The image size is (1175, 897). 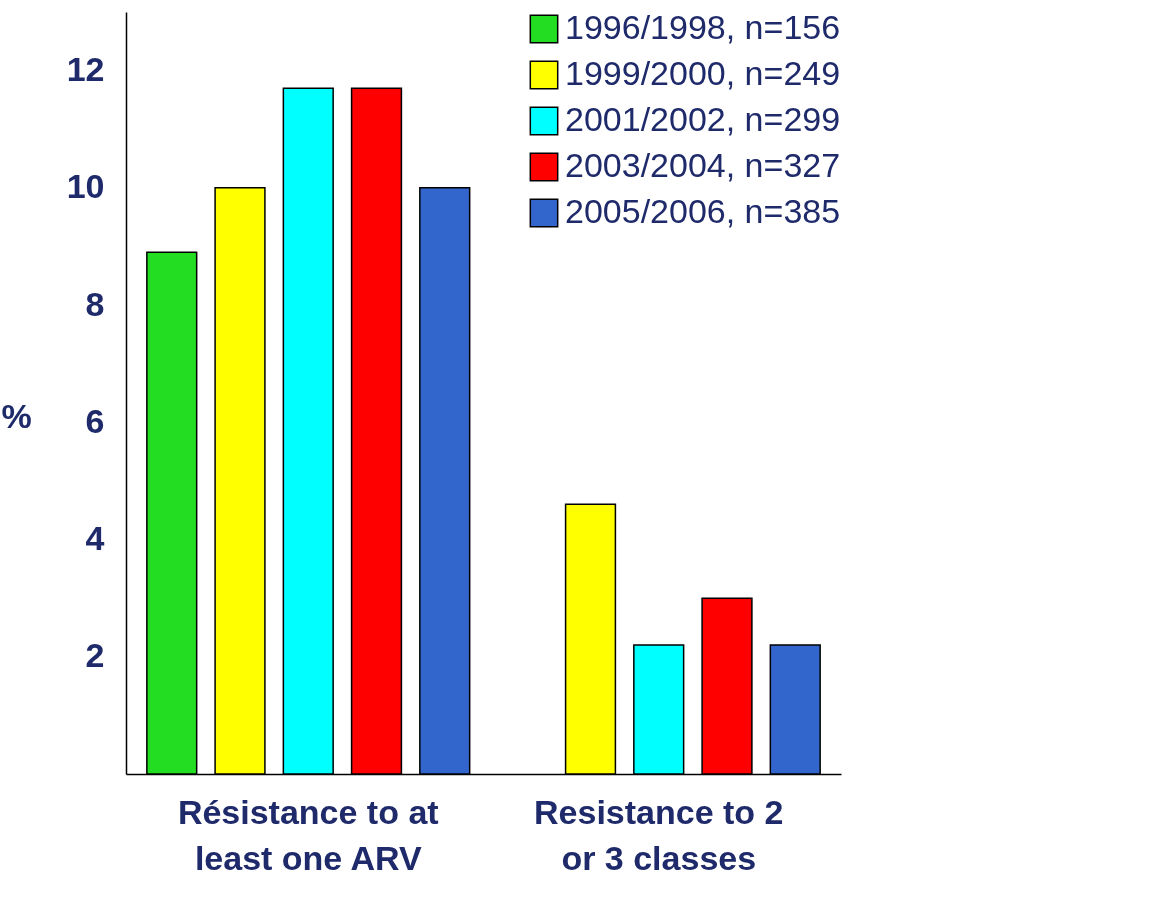 What do you see at coordinates (95, 420) in the screenshot?
I see `y-tick-label: 6` at bounding box center [95, 420].